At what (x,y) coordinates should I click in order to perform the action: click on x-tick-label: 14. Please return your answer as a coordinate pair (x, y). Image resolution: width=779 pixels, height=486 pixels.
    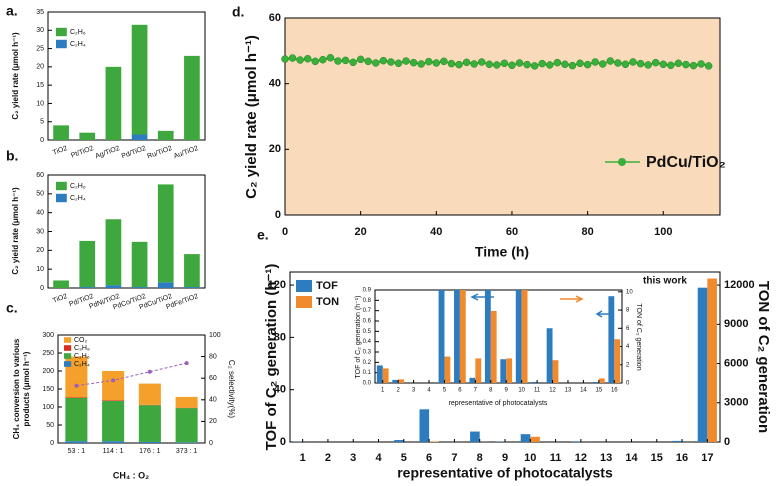
    Looking at the image, I should click on (583, 391).